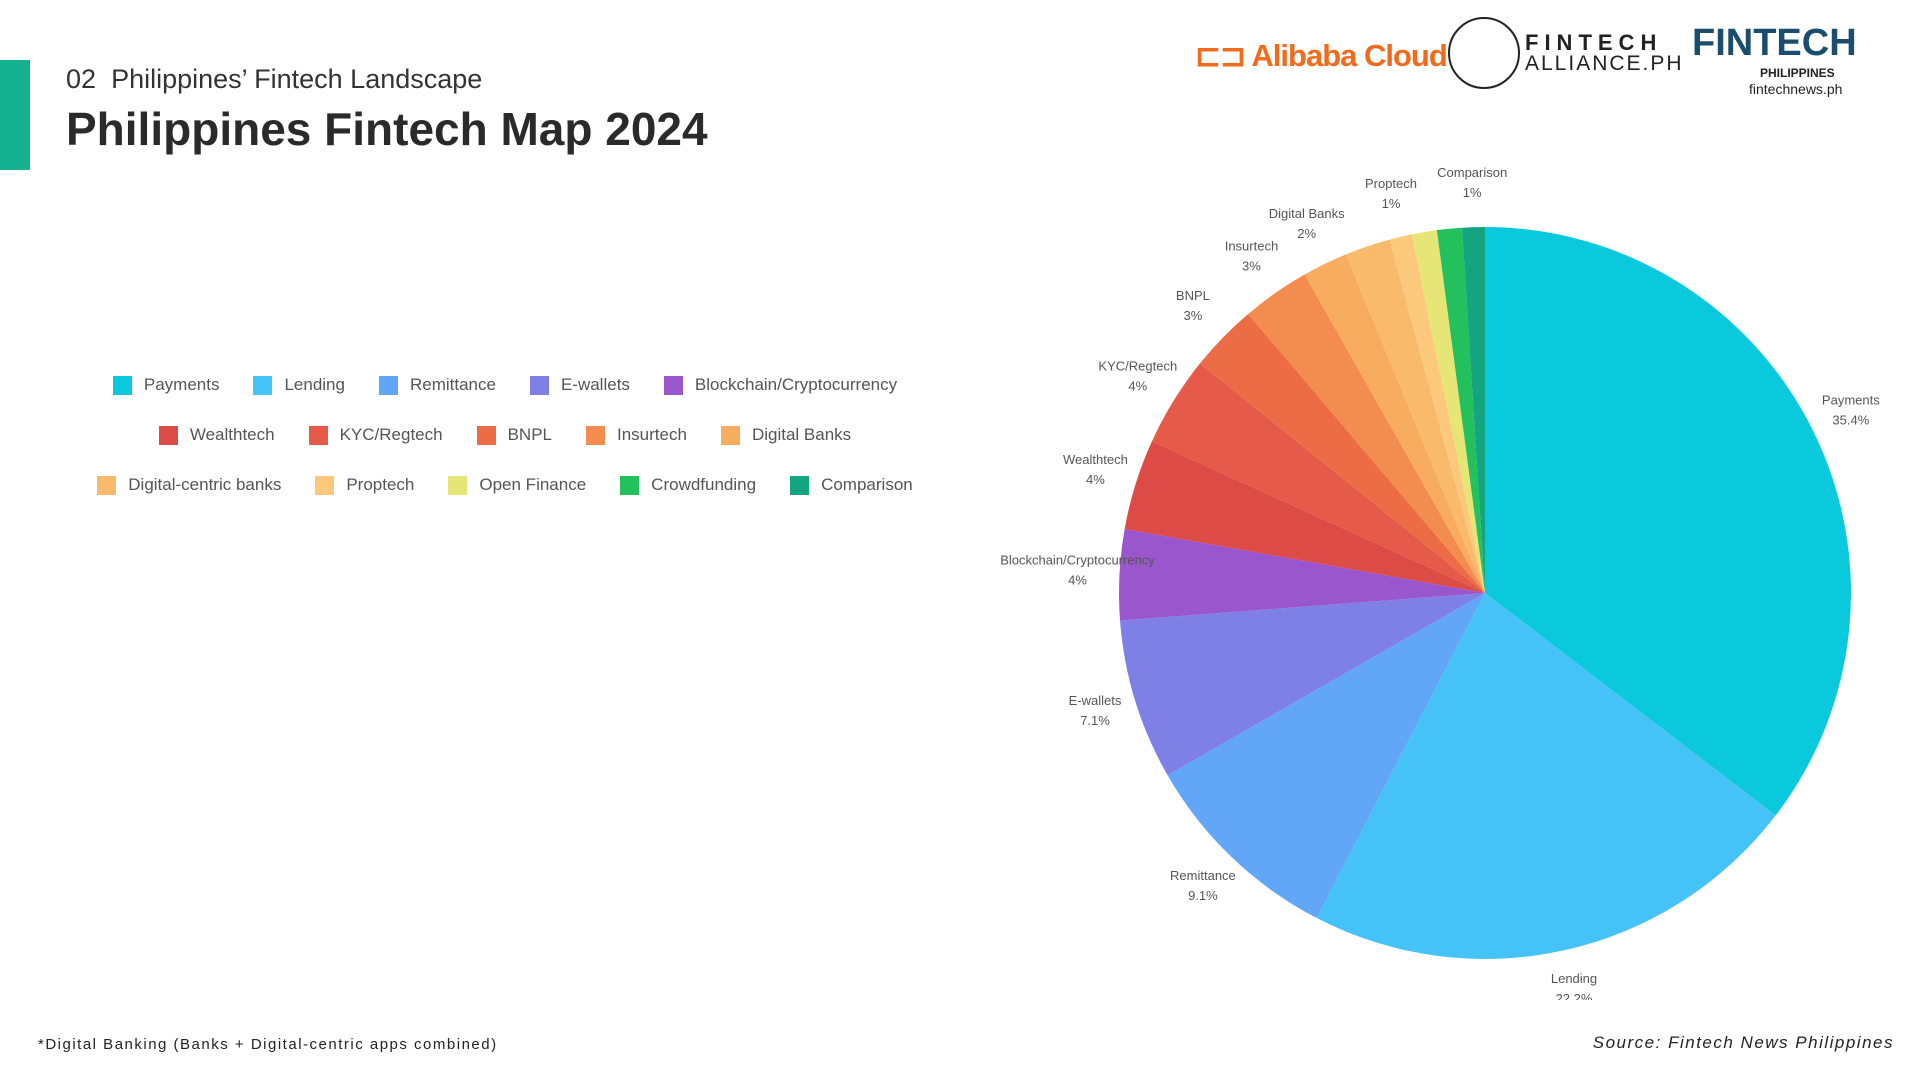 This screenshot has width=1920, height=1080. What do you see at coordinates (595, 384) in the screenshot?
I see `legend-label: E-wallets` at bounding box center [595, 384].